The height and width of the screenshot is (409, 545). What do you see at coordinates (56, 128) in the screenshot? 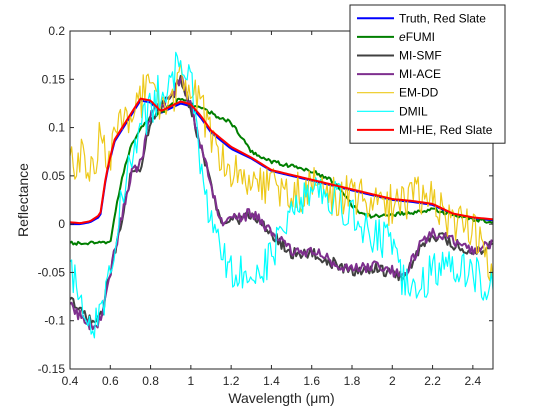
I see `y-tick-label: 0.1` at bounding box center [56, 128].